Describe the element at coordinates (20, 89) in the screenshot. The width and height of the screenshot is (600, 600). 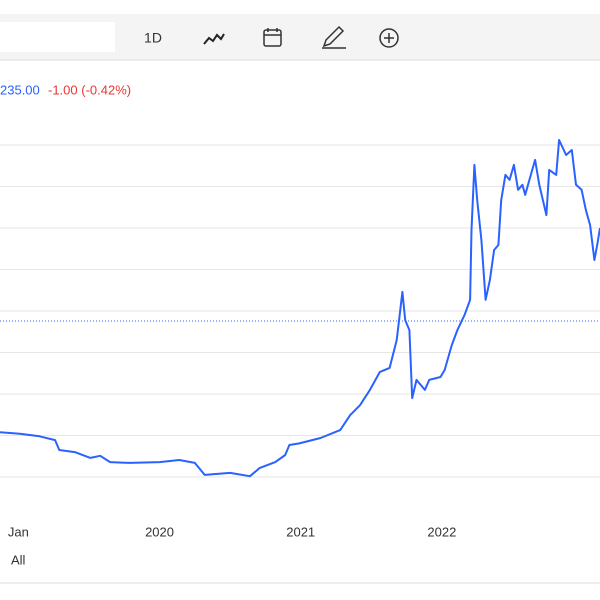
I see `price: 235.00` at that location.